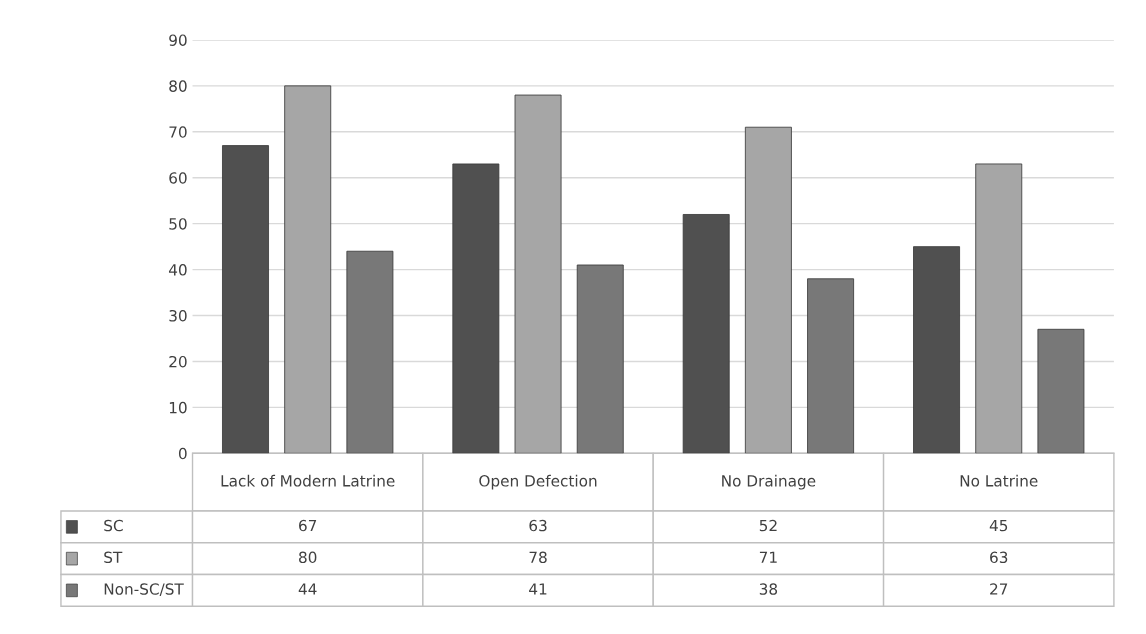 The image size is (1146, 634). I want to click on y-tick-label: 60, so click(178, 178).